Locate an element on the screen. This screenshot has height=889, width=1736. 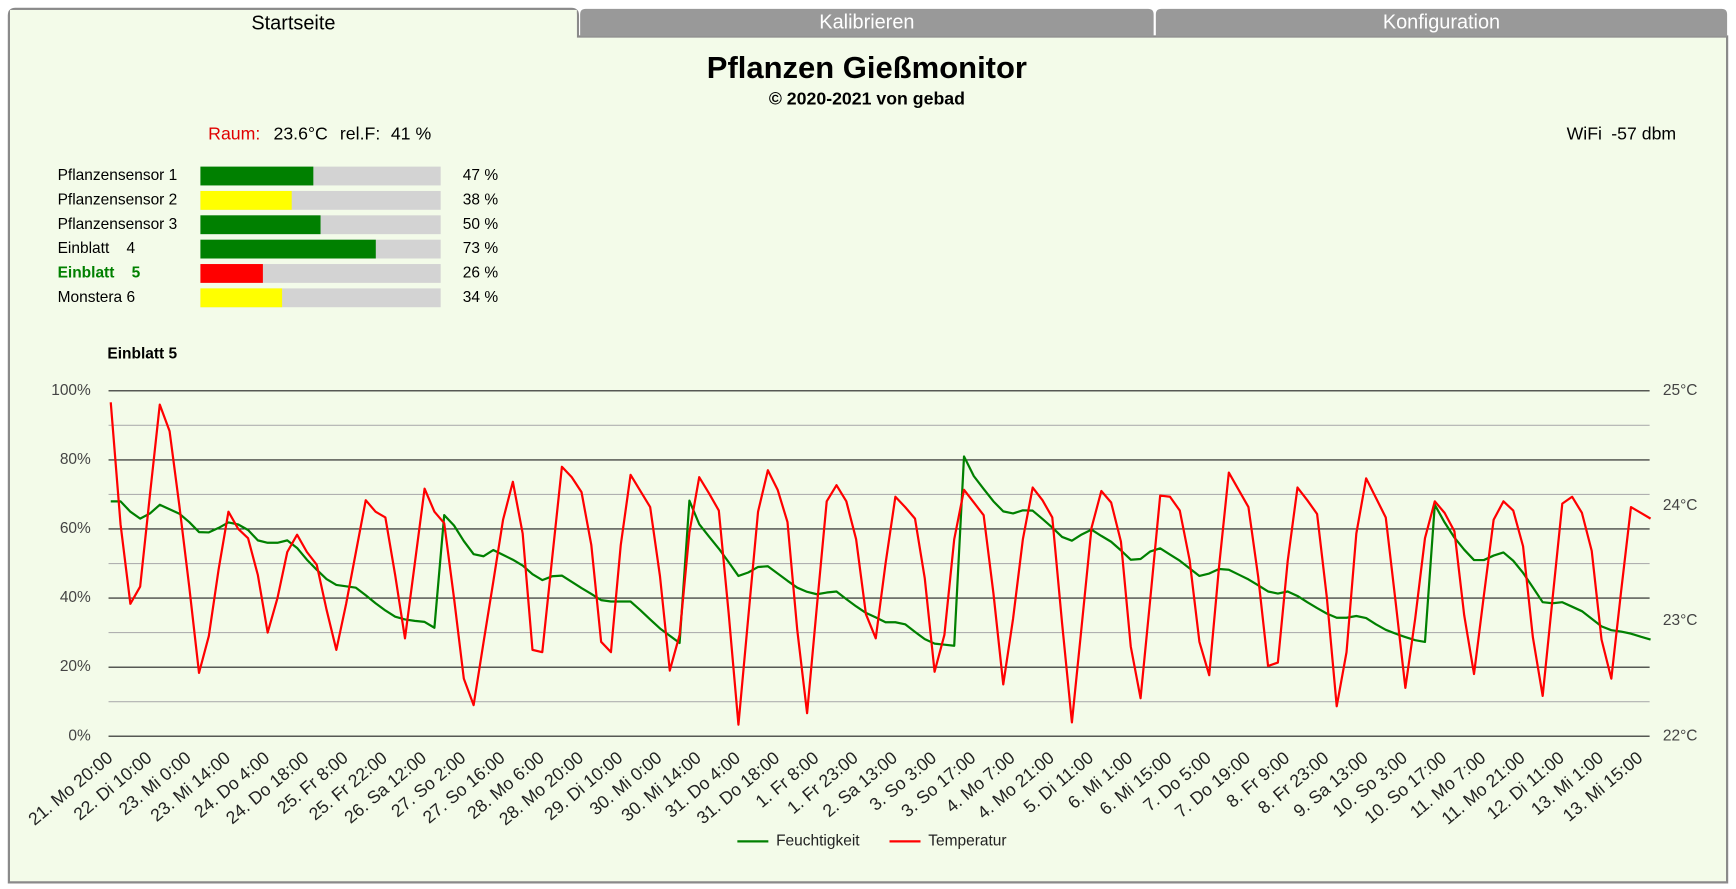
sensor-value: 34 % is located at coordinates (481, 297).